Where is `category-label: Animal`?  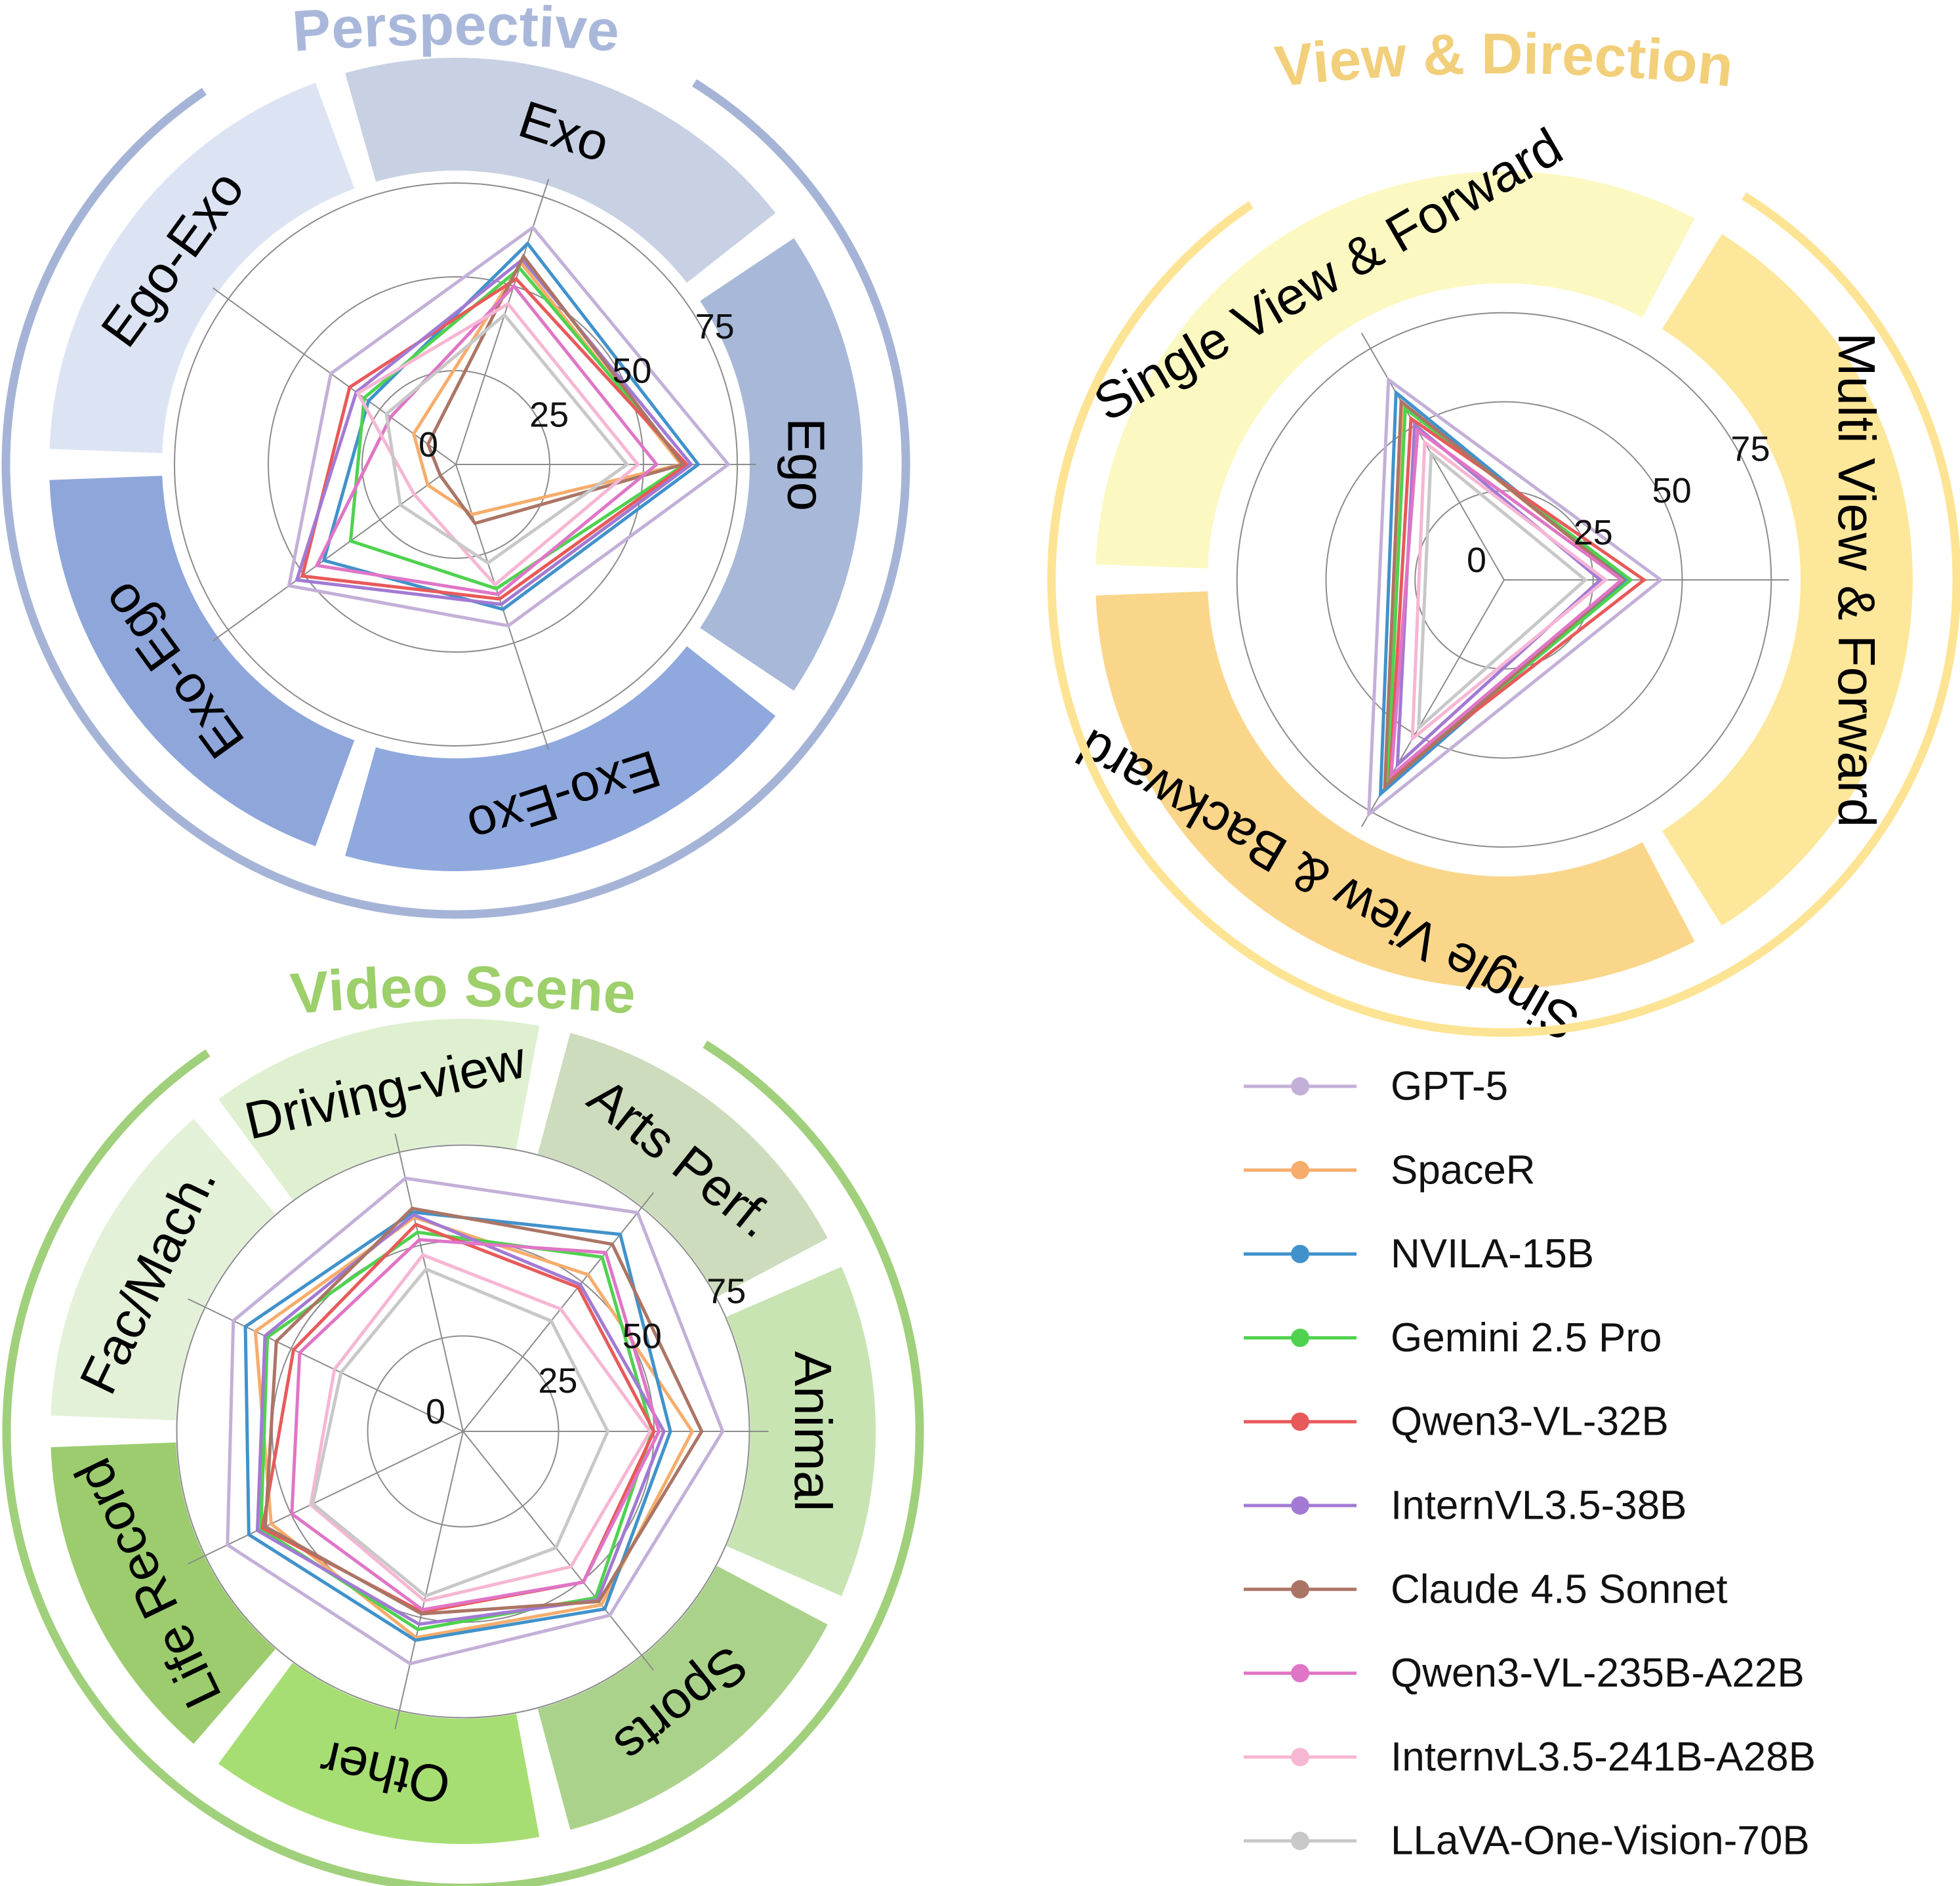
category-label: Animal is located at coordinates (813, 1431).